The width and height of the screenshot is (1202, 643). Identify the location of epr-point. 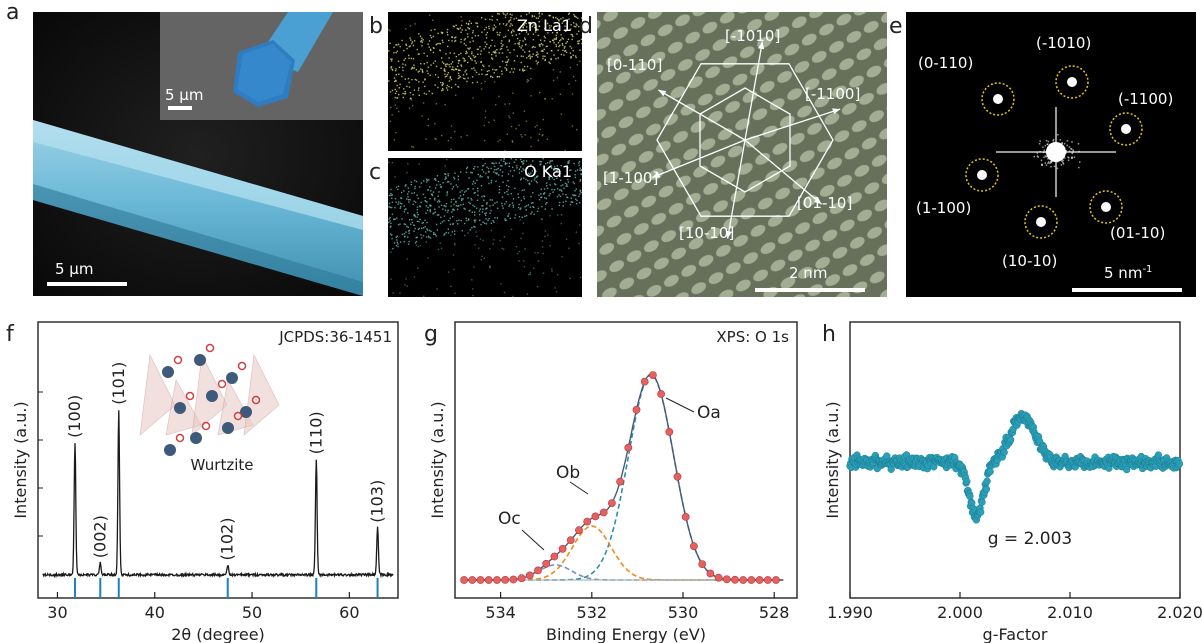
(981, 512).